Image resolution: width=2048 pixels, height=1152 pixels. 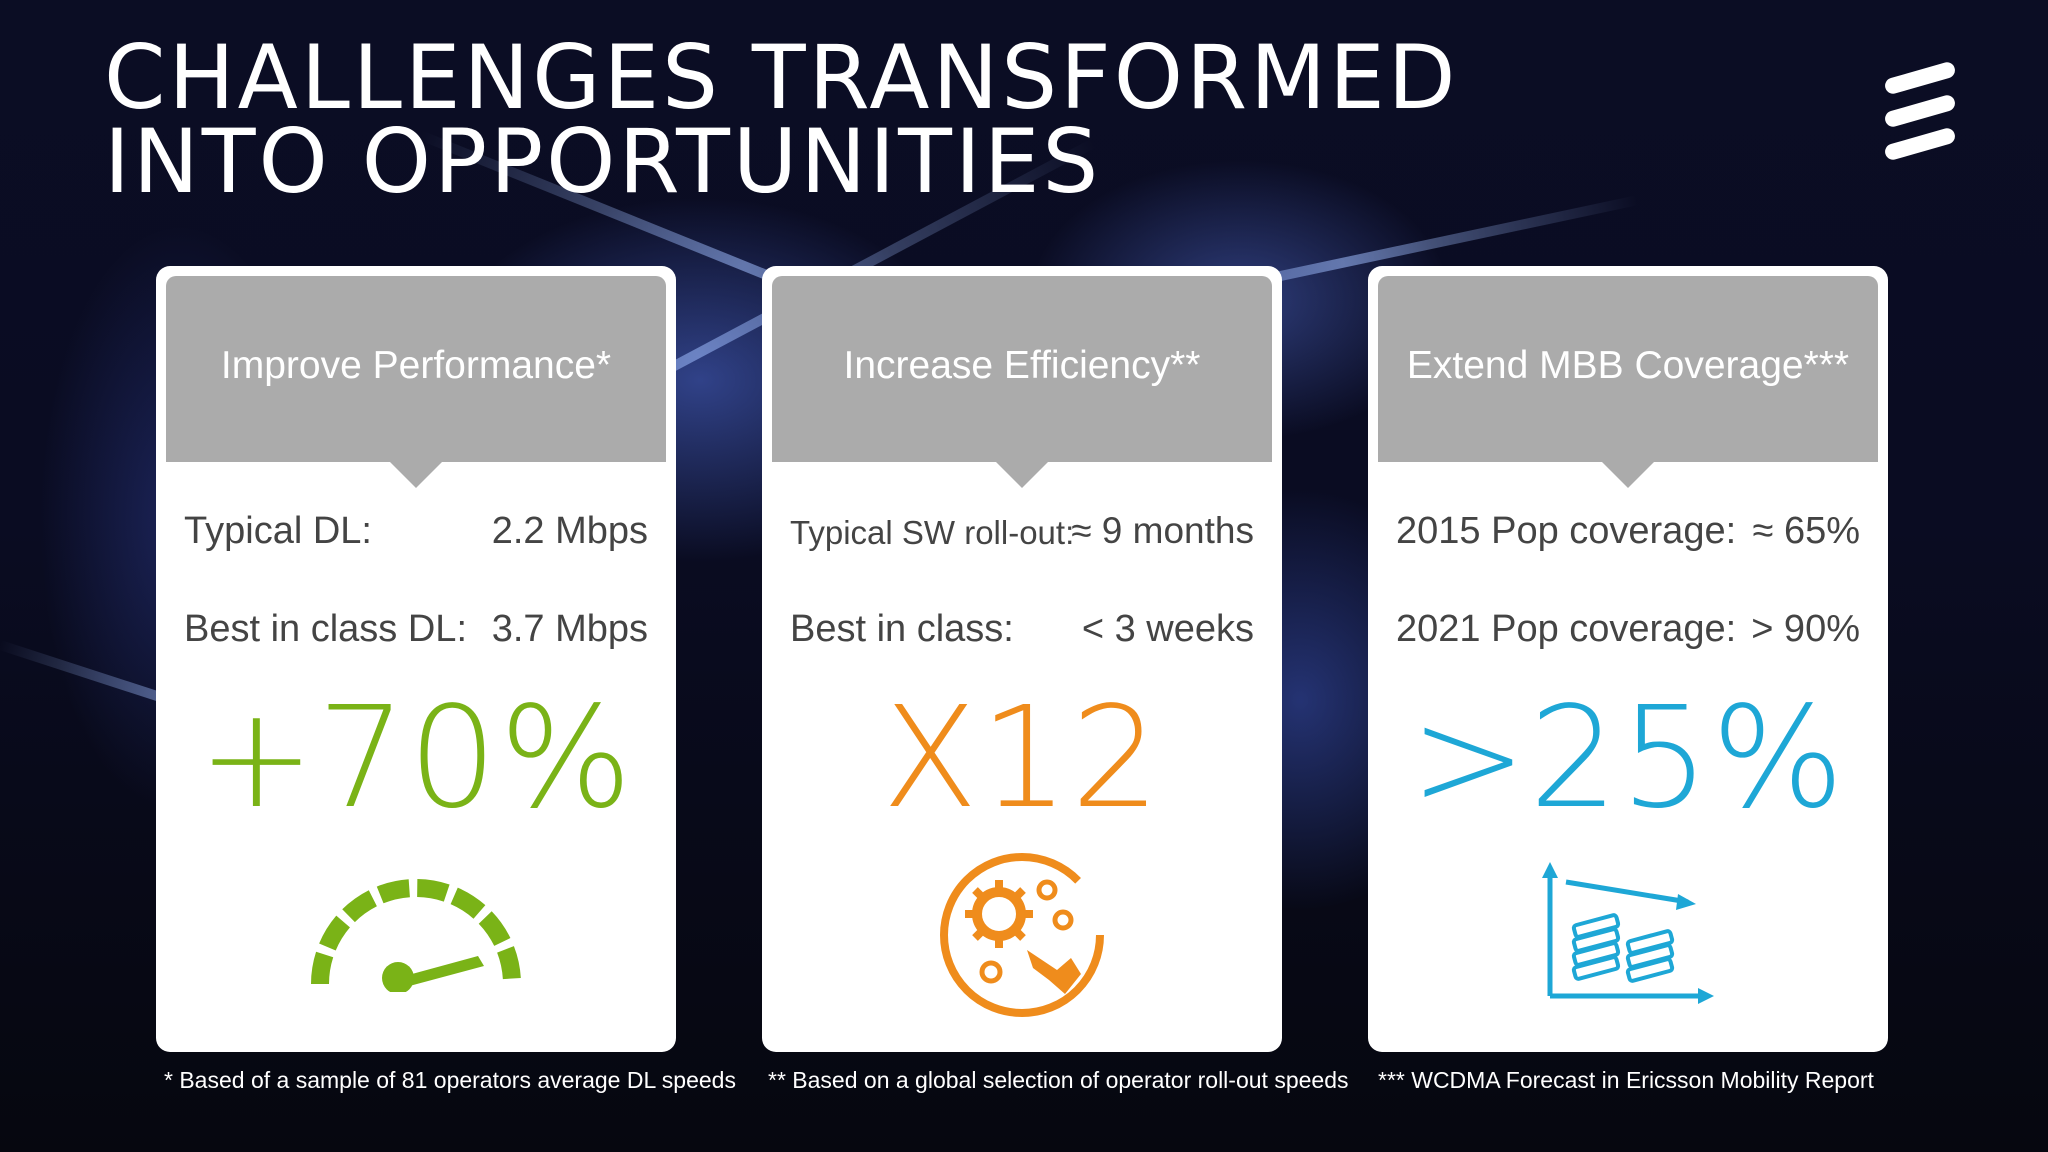 What do you see at coordinates (932, 532) in the screenshot?
I see `stat-label: Typical SW roll-out:` at bounding box center [932, 532].